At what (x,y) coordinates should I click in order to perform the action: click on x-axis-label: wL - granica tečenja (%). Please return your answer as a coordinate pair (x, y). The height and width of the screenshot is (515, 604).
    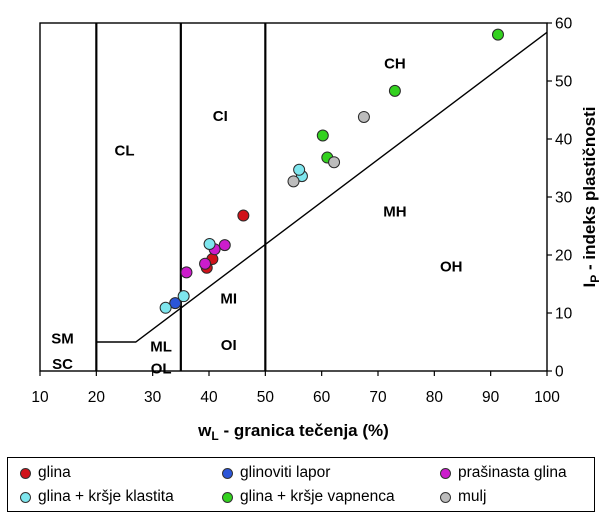
    Looking at the image, I should click on (293, 432).